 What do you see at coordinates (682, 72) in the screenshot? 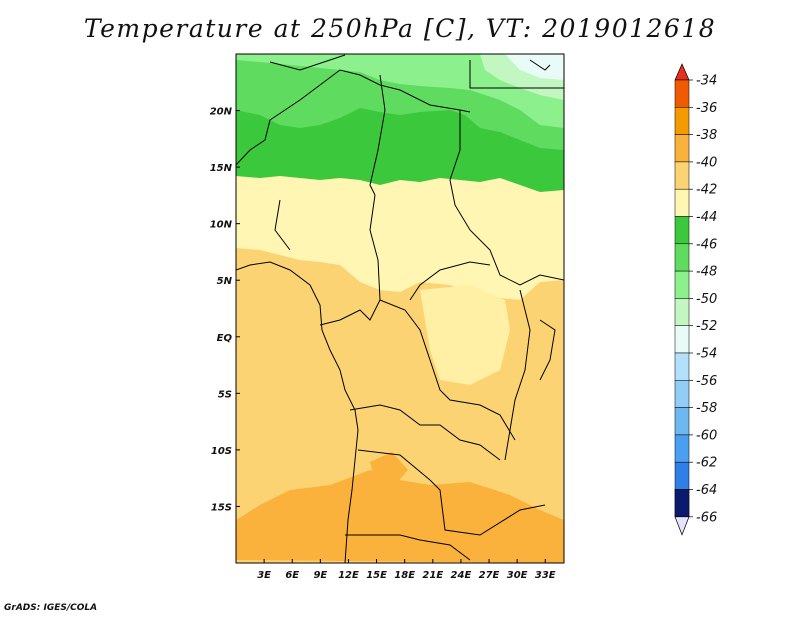
I see `colorbar-top-arrow` at bounding box center [682, 72].